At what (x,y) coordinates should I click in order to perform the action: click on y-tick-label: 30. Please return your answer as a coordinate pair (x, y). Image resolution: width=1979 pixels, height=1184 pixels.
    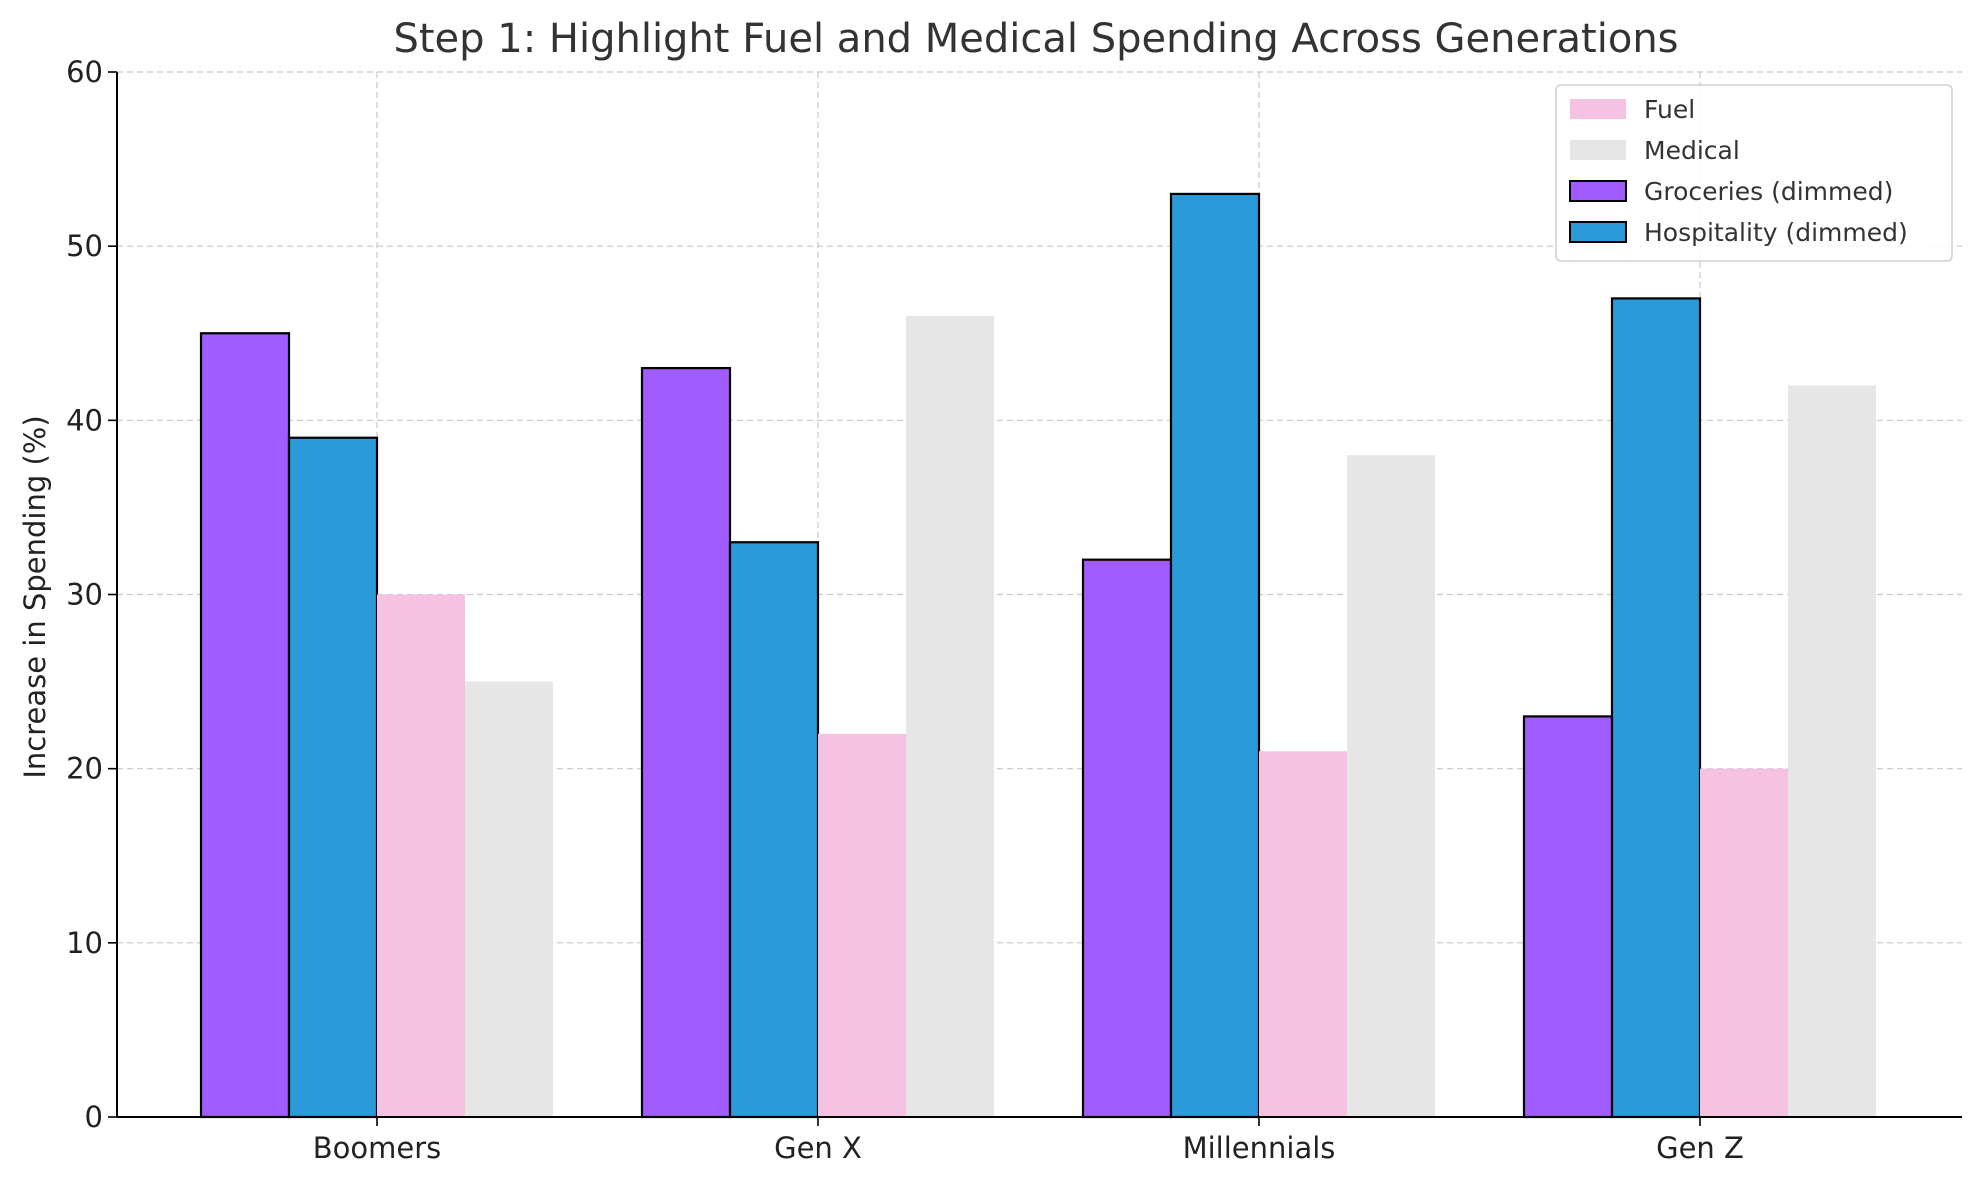
    Looking at the image, I should click on (84, 595).